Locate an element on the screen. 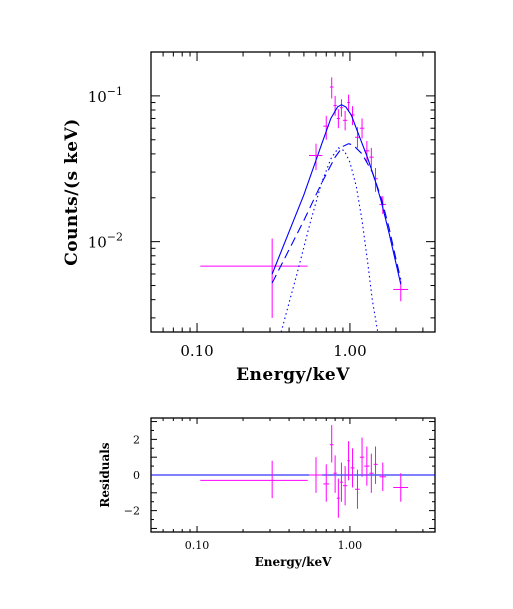 This screenshot has width=513, height=609. model-component-dashed is located at coordinates (336, 213).